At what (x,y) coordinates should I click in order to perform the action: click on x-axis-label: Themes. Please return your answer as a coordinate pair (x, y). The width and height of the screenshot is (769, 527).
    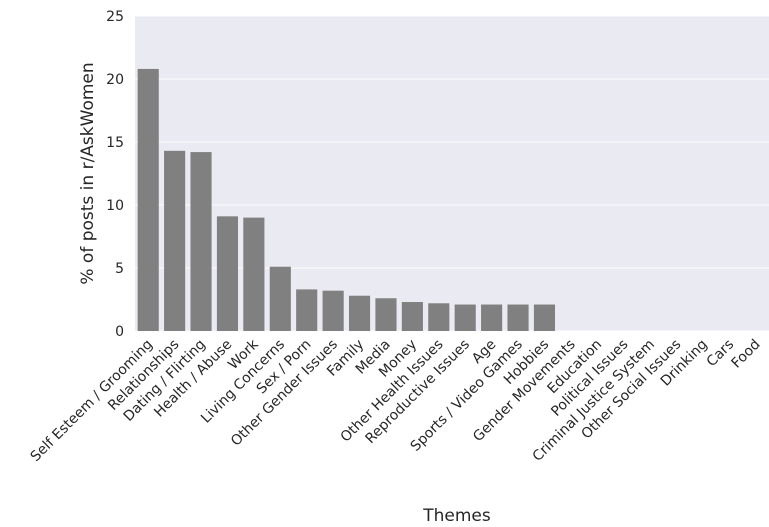
    Looking at the image, I should click on (456, 516).